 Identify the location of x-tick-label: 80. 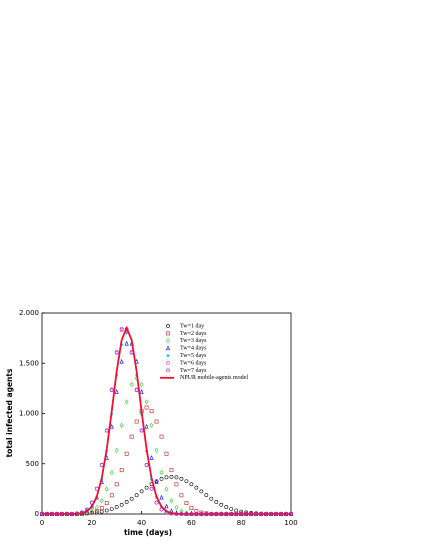
(241, 523).